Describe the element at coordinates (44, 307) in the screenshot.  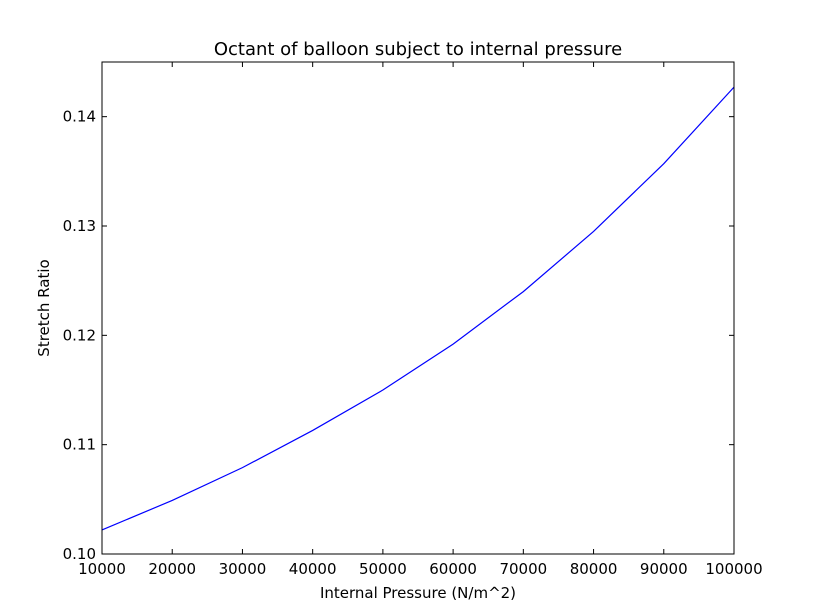
I see `y-axis-label: Stretch Ratio` at that location.